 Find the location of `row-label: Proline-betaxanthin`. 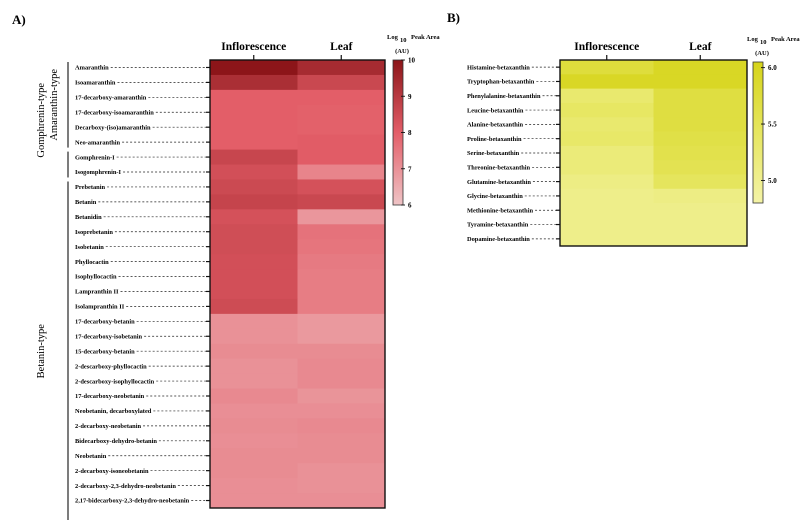

row-label: Proline-betaxanthin is located at coordinates (494, 139).